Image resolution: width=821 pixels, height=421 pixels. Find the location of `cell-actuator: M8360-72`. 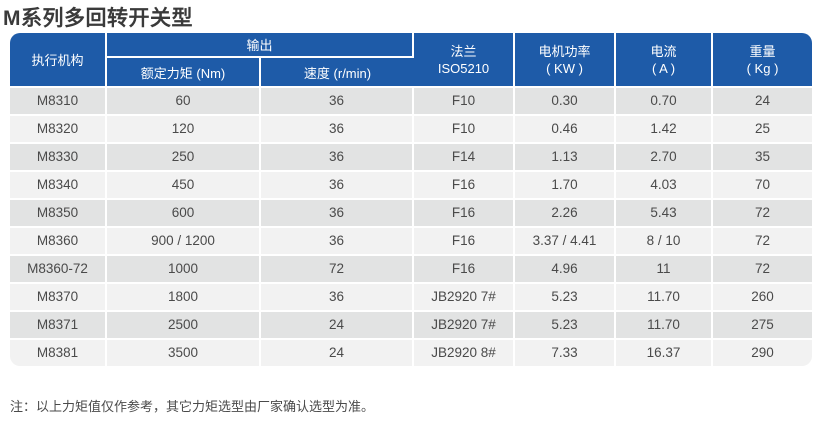

cell-actuator: M8360-72 is located at coordinates (58, 270).